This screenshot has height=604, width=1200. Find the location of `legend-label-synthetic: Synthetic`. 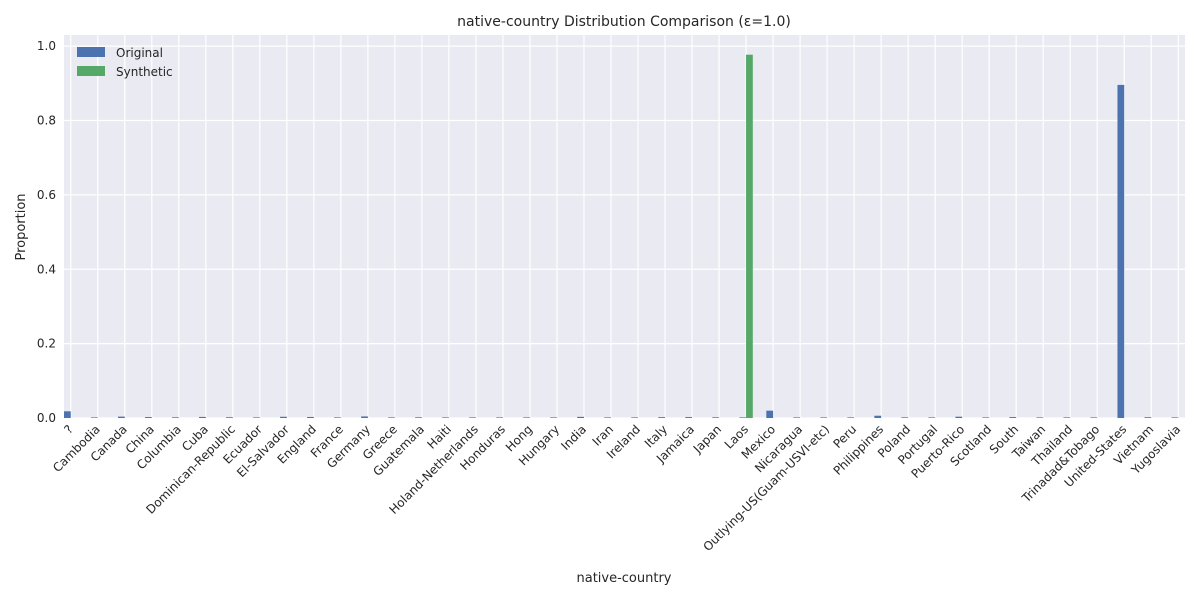

legend-label-synthetic: Synthetic is located at coordinates (144, 72).